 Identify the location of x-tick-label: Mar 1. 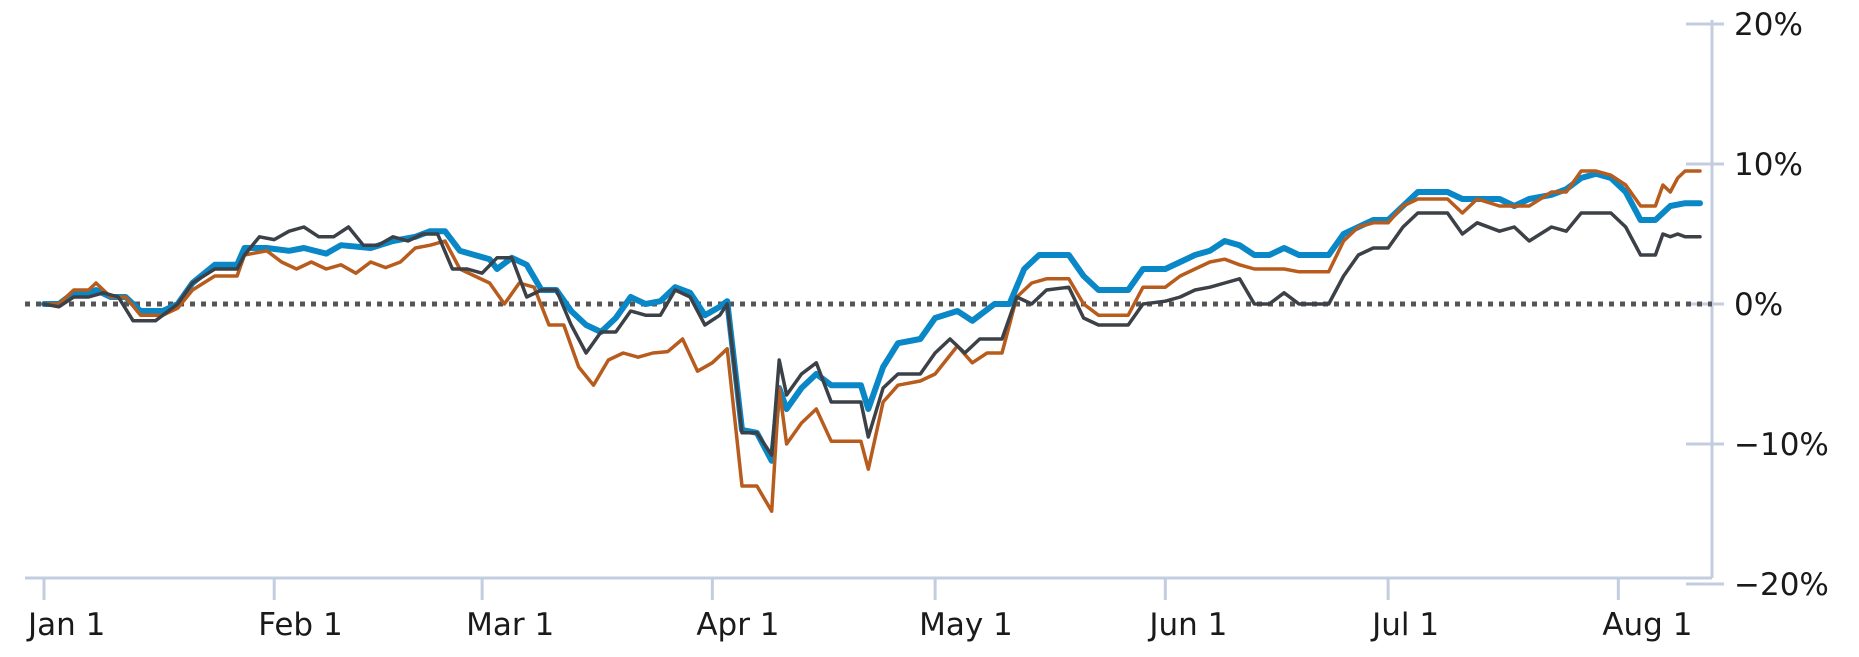
(510, 625).